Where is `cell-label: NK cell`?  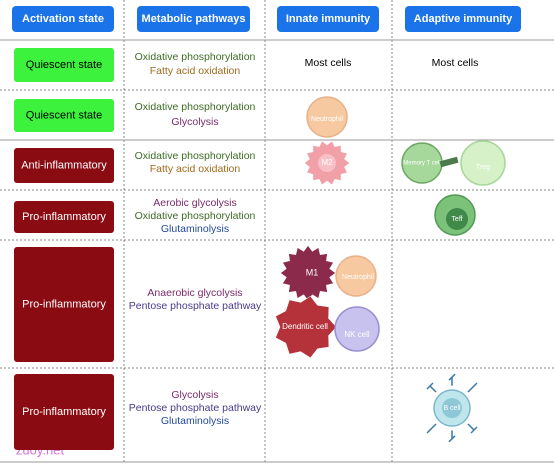
cell-label: NK cell is located at coordinates (357, 334).